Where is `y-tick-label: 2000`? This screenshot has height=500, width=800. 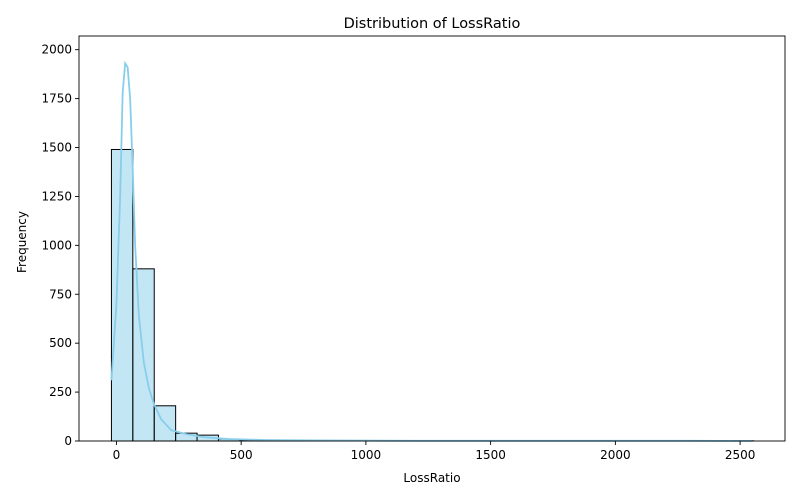
y-tick-label: 2000 is located at coordinates (56, 50).